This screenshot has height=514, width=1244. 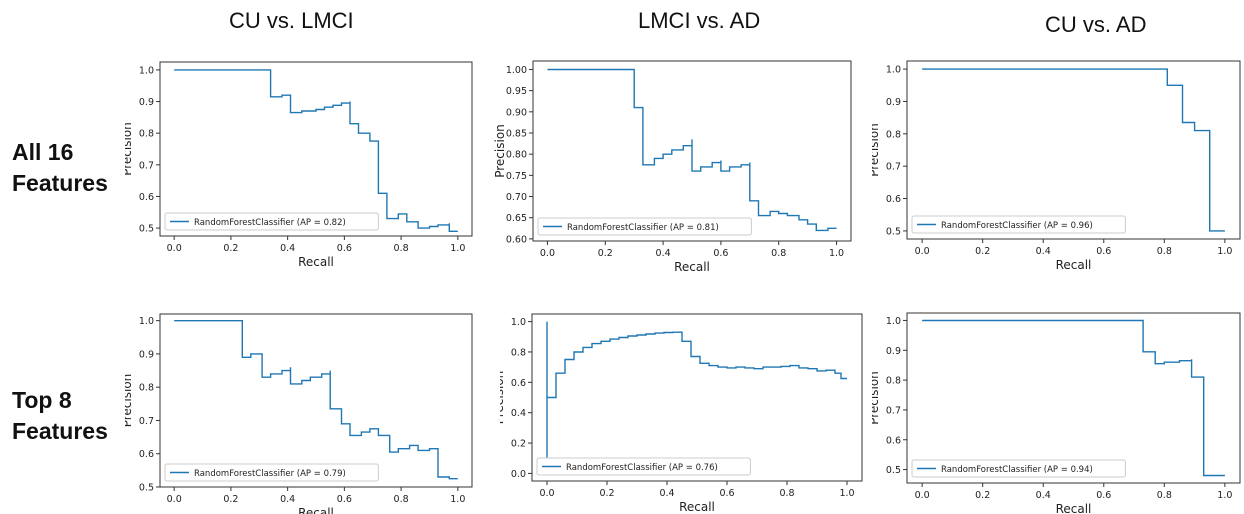 I want to click on column-title-lmci-vs-ad: LMCI vs. AD, so click(x=699, y=20).